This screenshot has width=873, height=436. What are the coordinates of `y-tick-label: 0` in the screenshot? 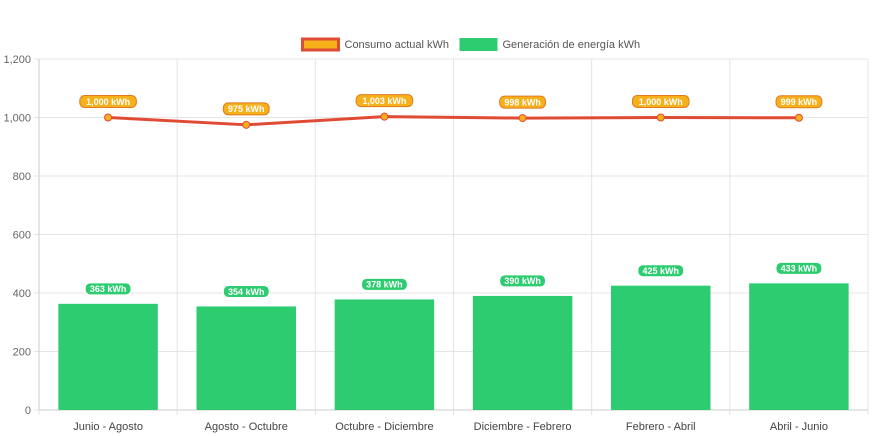 It's located at (28, 411).